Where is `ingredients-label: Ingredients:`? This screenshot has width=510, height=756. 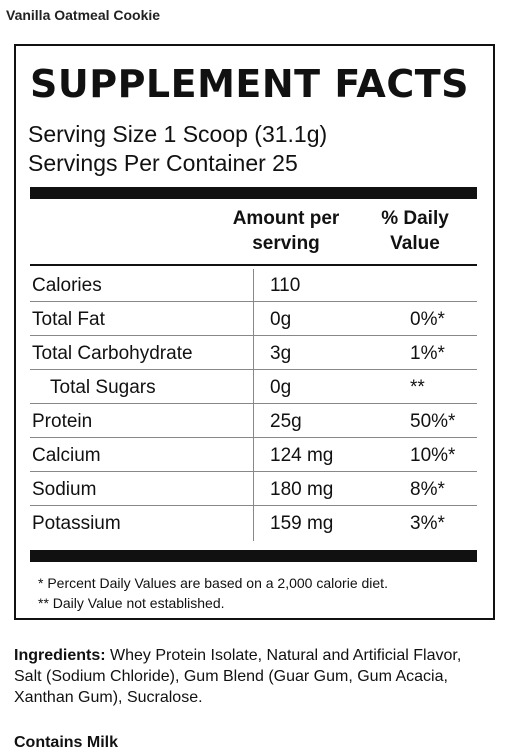 ingredients-label: Ingredients: is located at coordinates (60, 655).